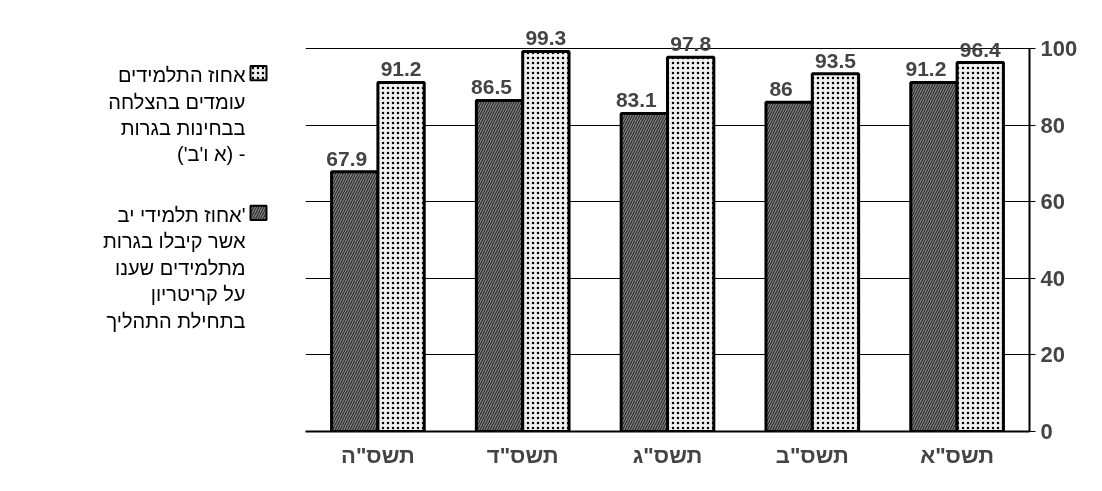 The height and width of the screenshot is (491, 1102). What do you see at coordinates (522, 455) in the screenshot?
I see `x-tick-label: תשס"ד` at bounding box center [522, 455].